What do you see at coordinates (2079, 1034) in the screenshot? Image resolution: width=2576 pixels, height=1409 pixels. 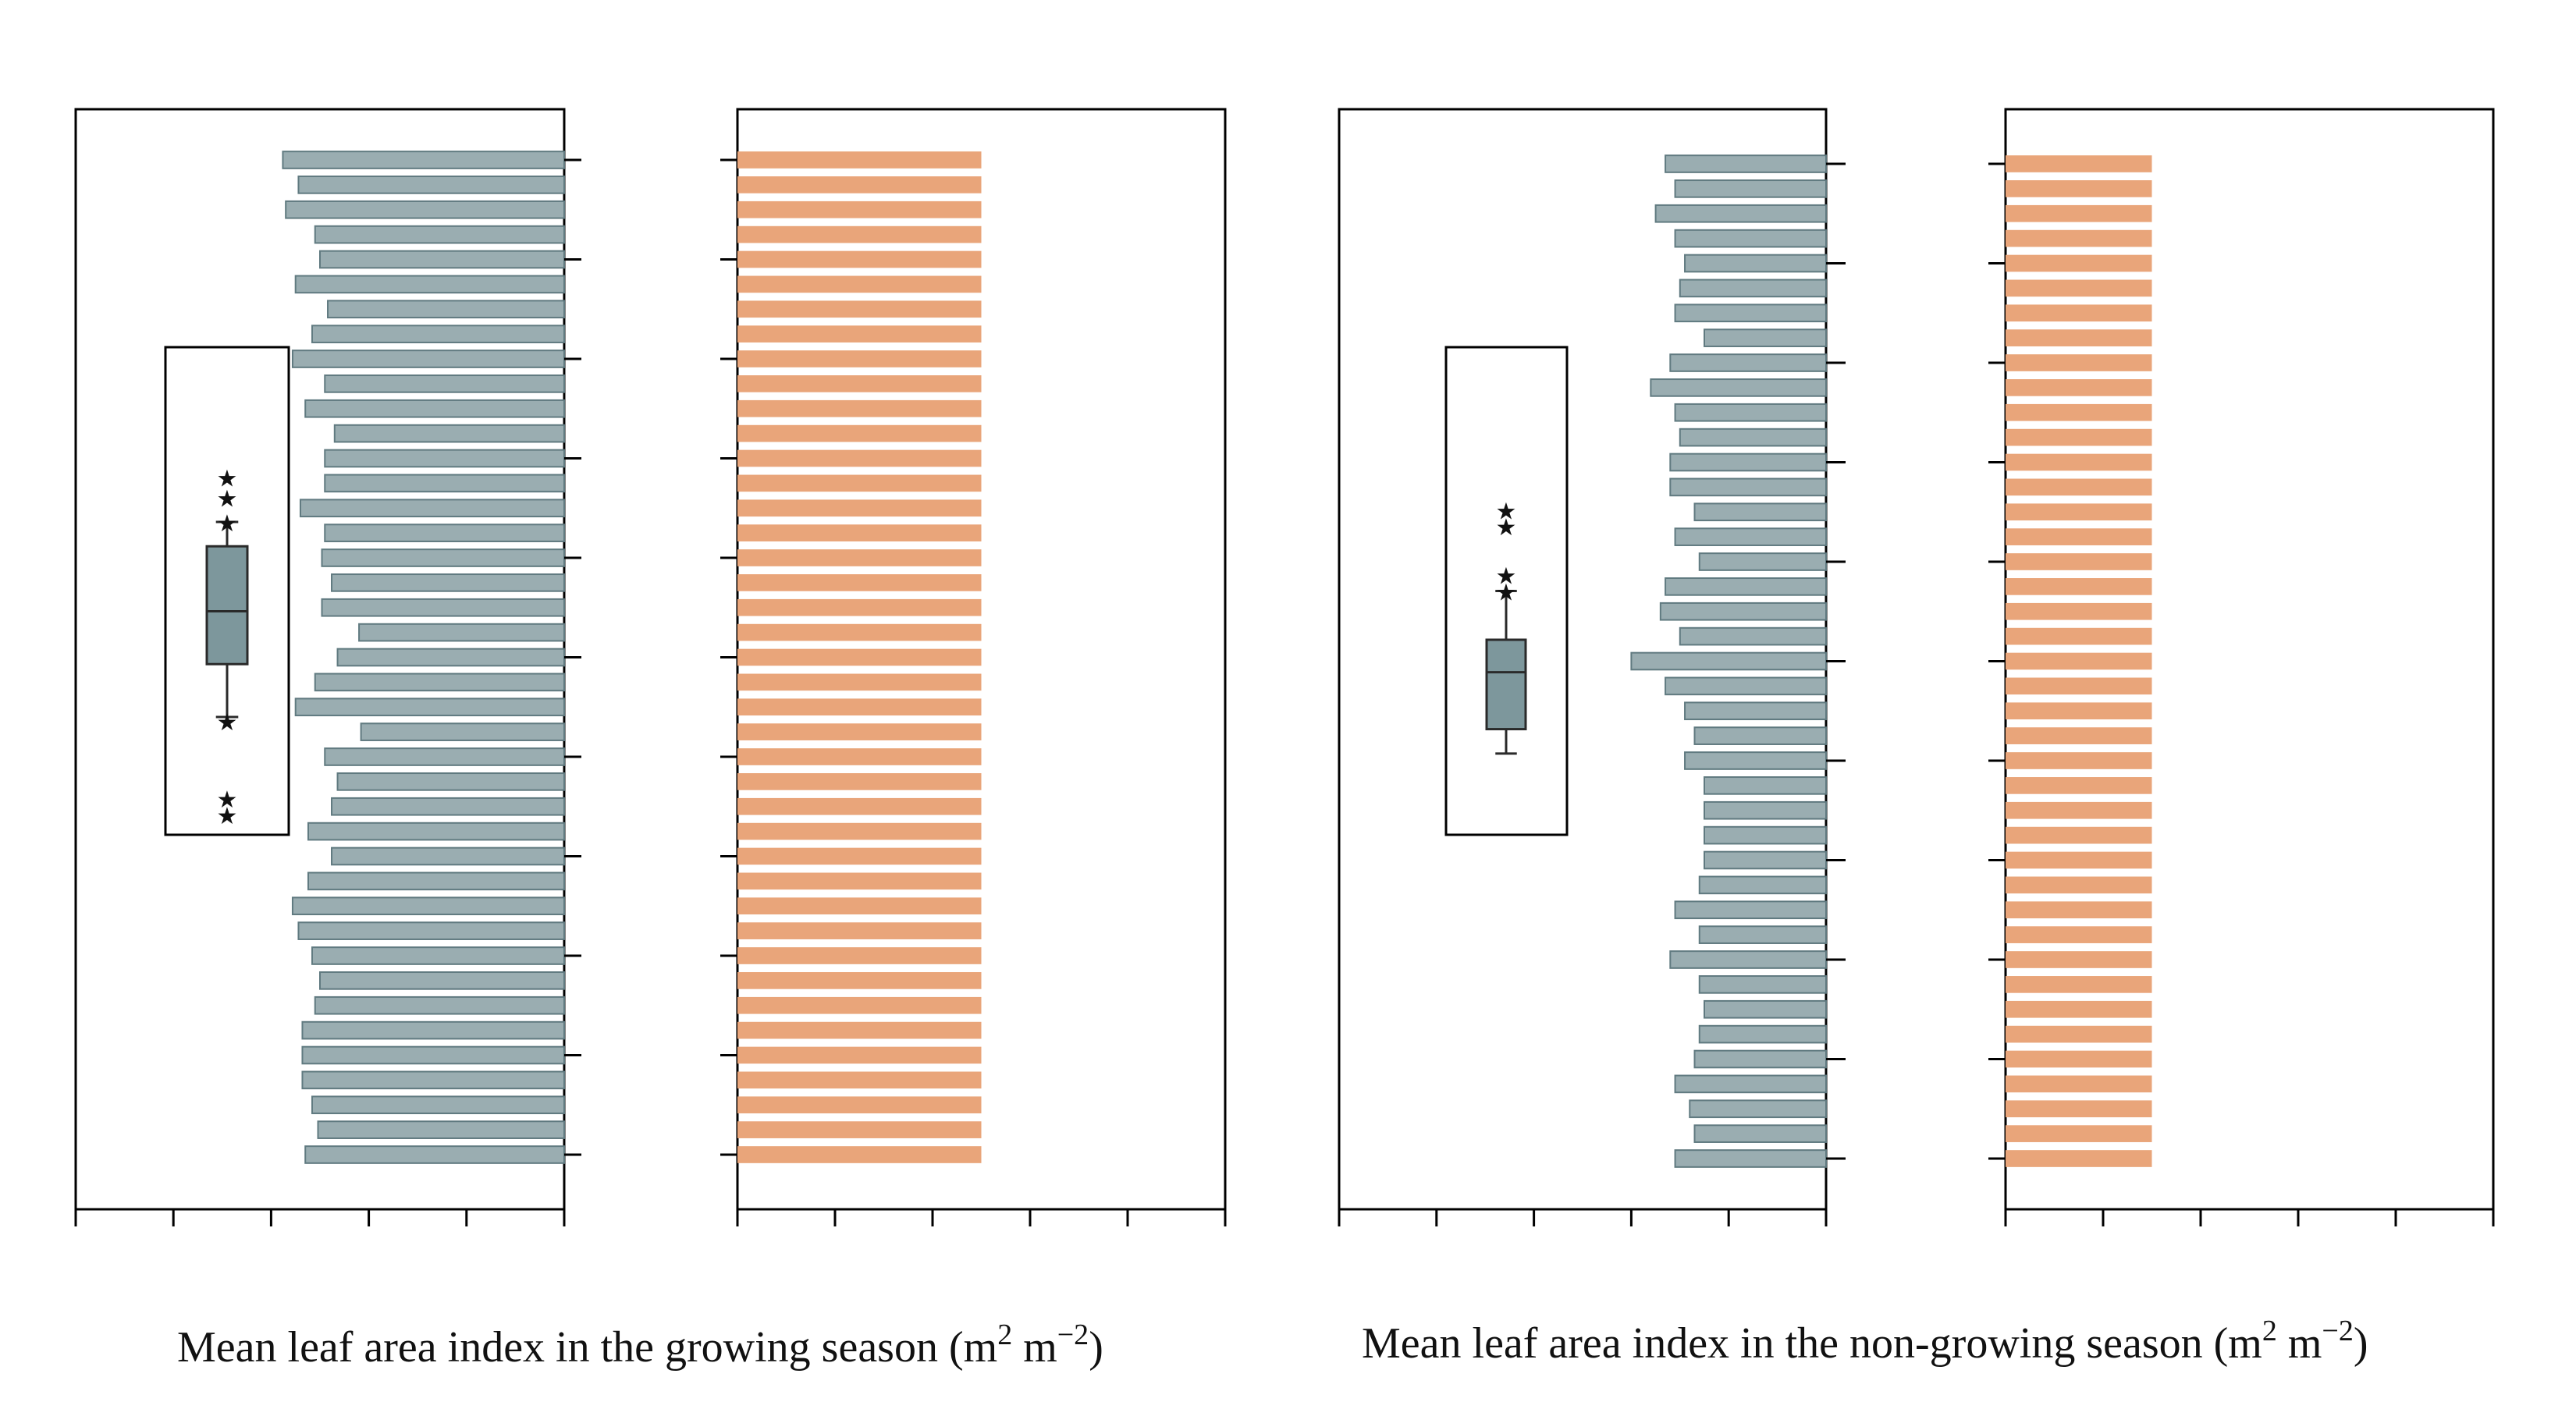 I see `nodynamic-bar-1985` at bounding box center [2079, 1034].